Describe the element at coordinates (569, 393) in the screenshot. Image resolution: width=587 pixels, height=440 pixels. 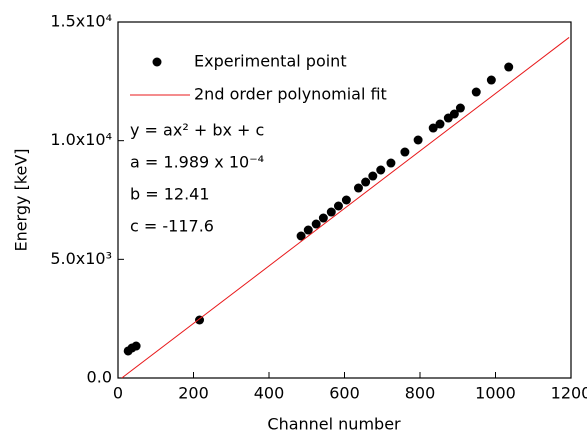
I see `x-tick-label: 1200` at that location.